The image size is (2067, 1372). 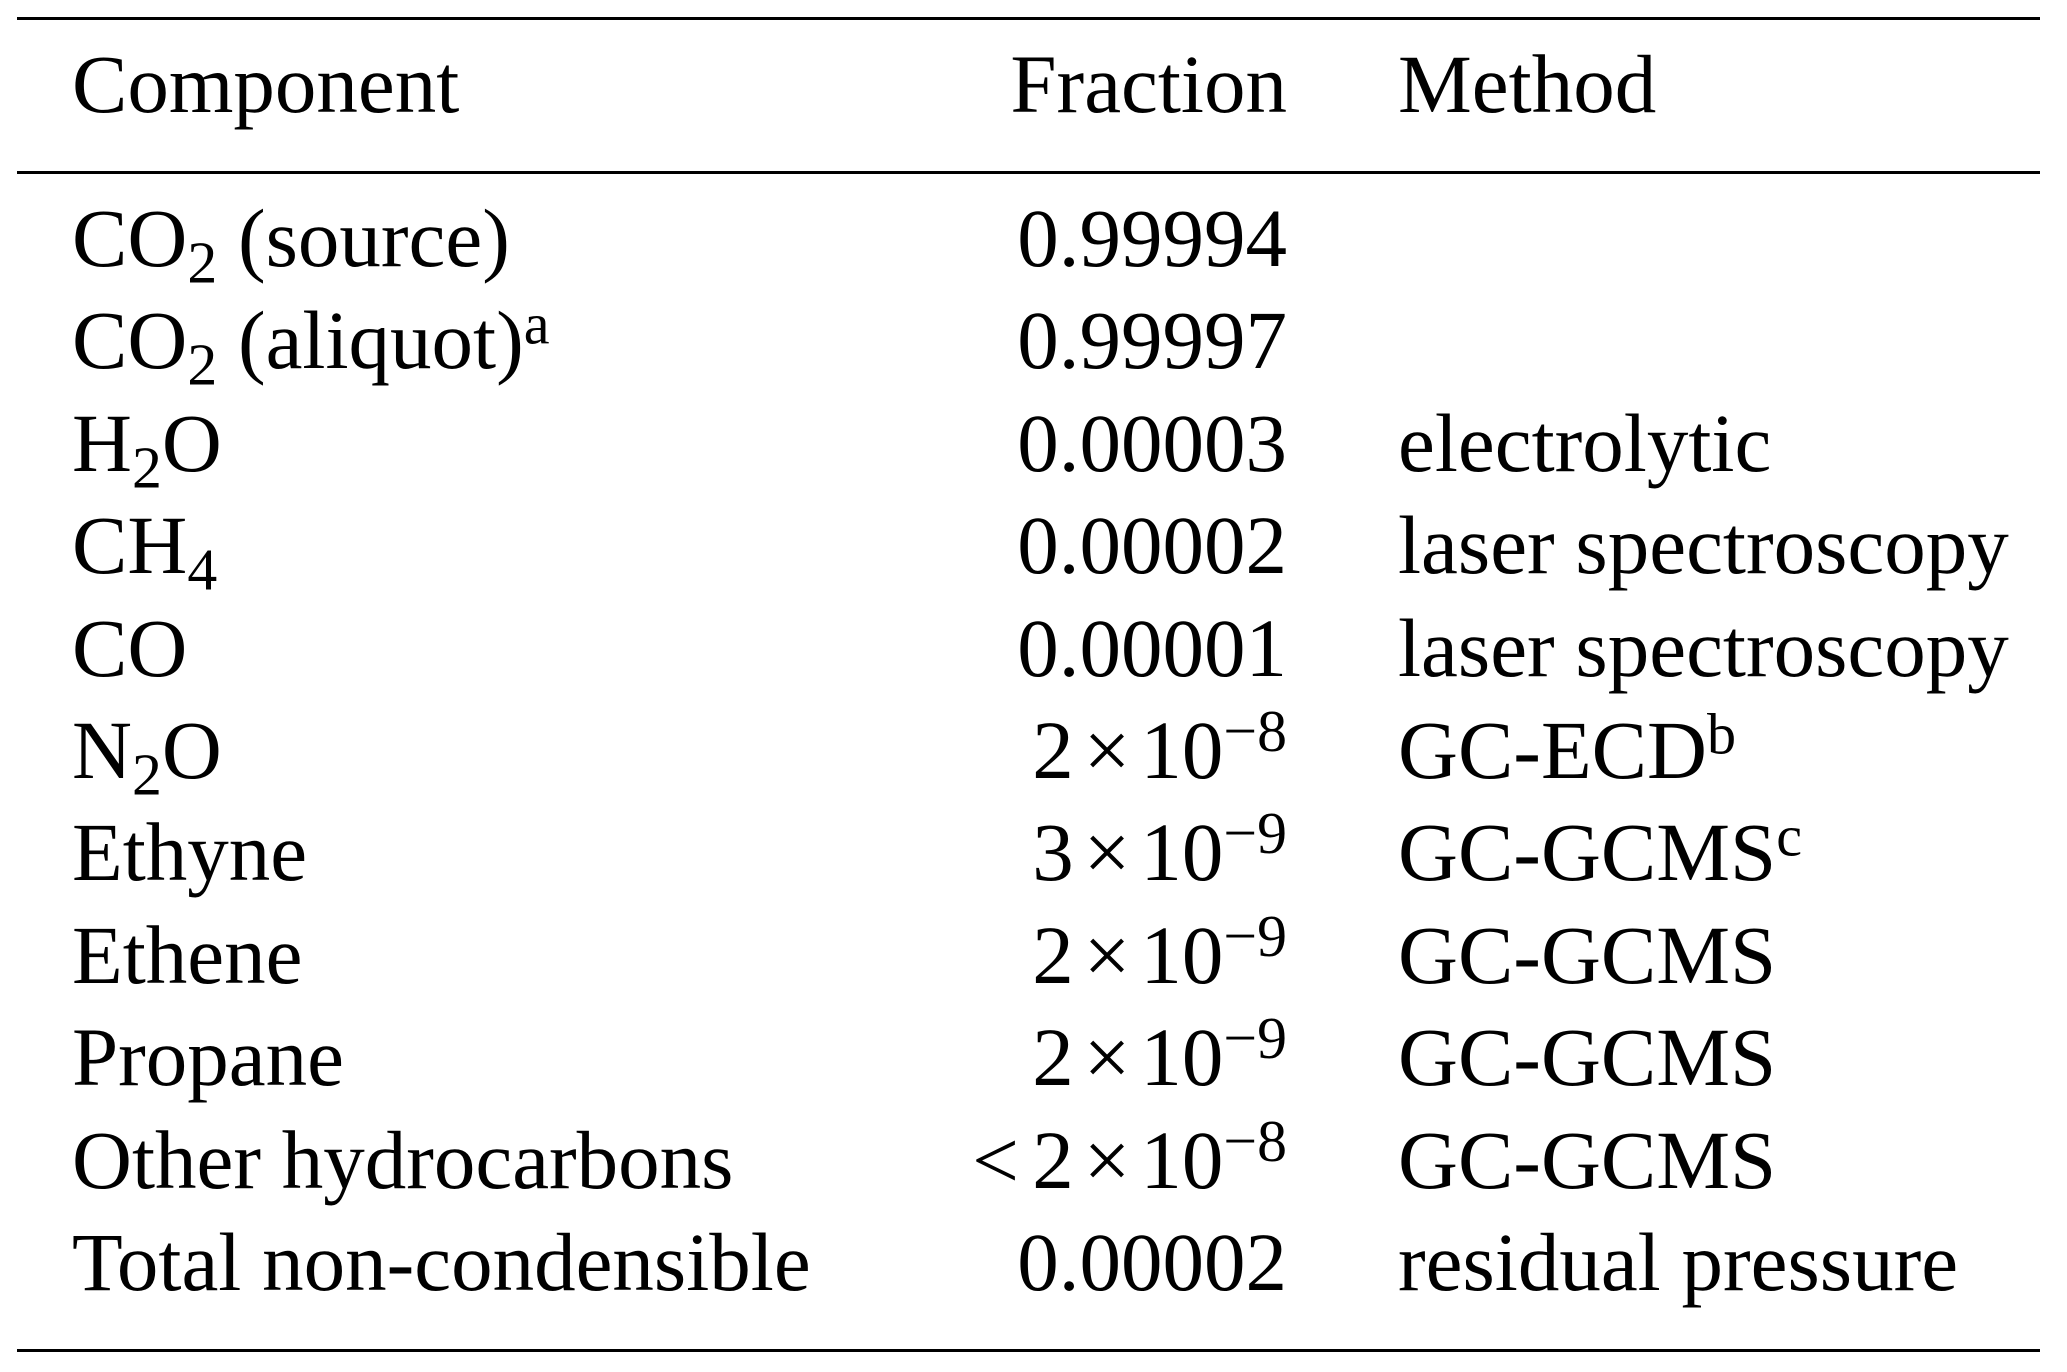 I want to click on component-cell: Ethyne, so click(x=189, y=852).